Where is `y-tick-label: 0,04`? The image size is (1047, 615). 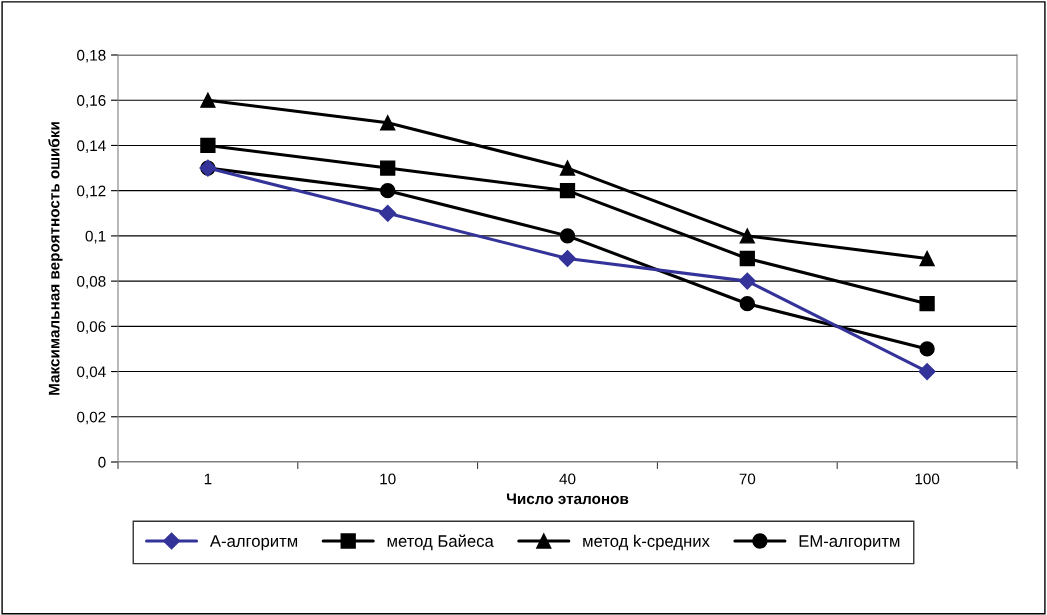 y-tick-label: 0,04 is located at coordinates (91, 373).